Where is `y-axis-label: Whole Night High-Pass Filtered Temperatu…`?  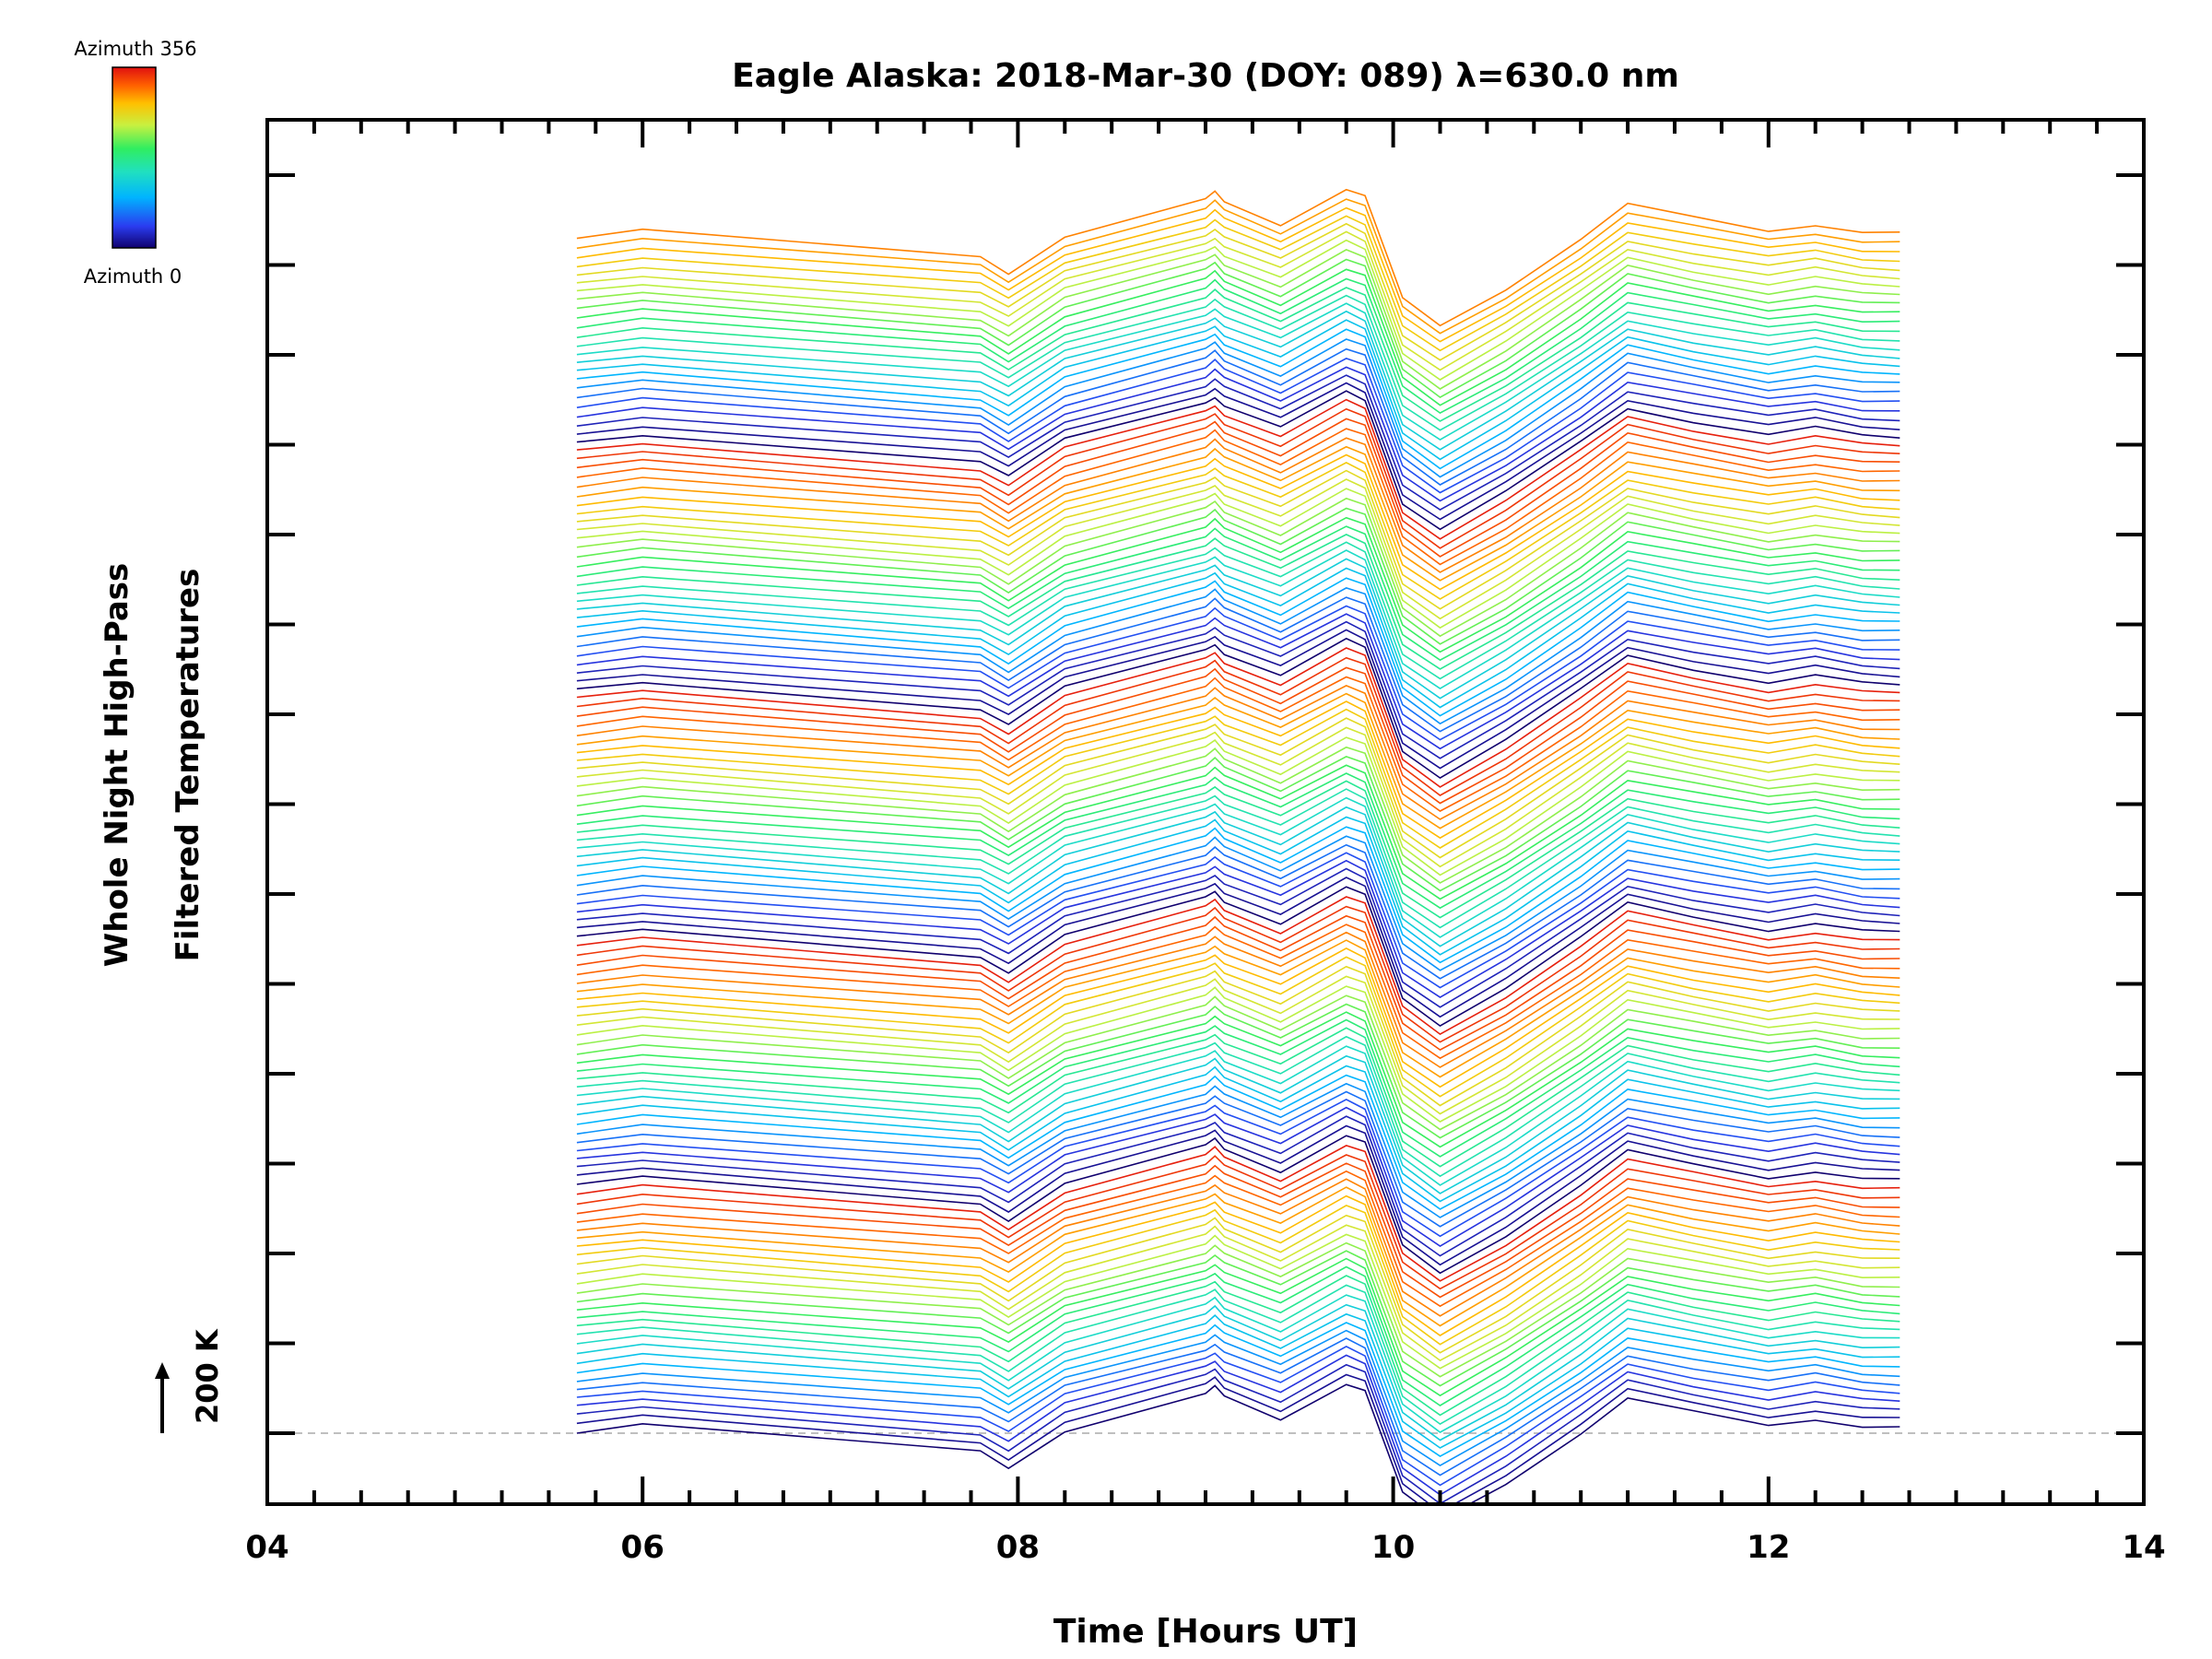 y-axis-label: Whole Night High-Pass Filtered Temperatu… is located at coordinates (152, 765).